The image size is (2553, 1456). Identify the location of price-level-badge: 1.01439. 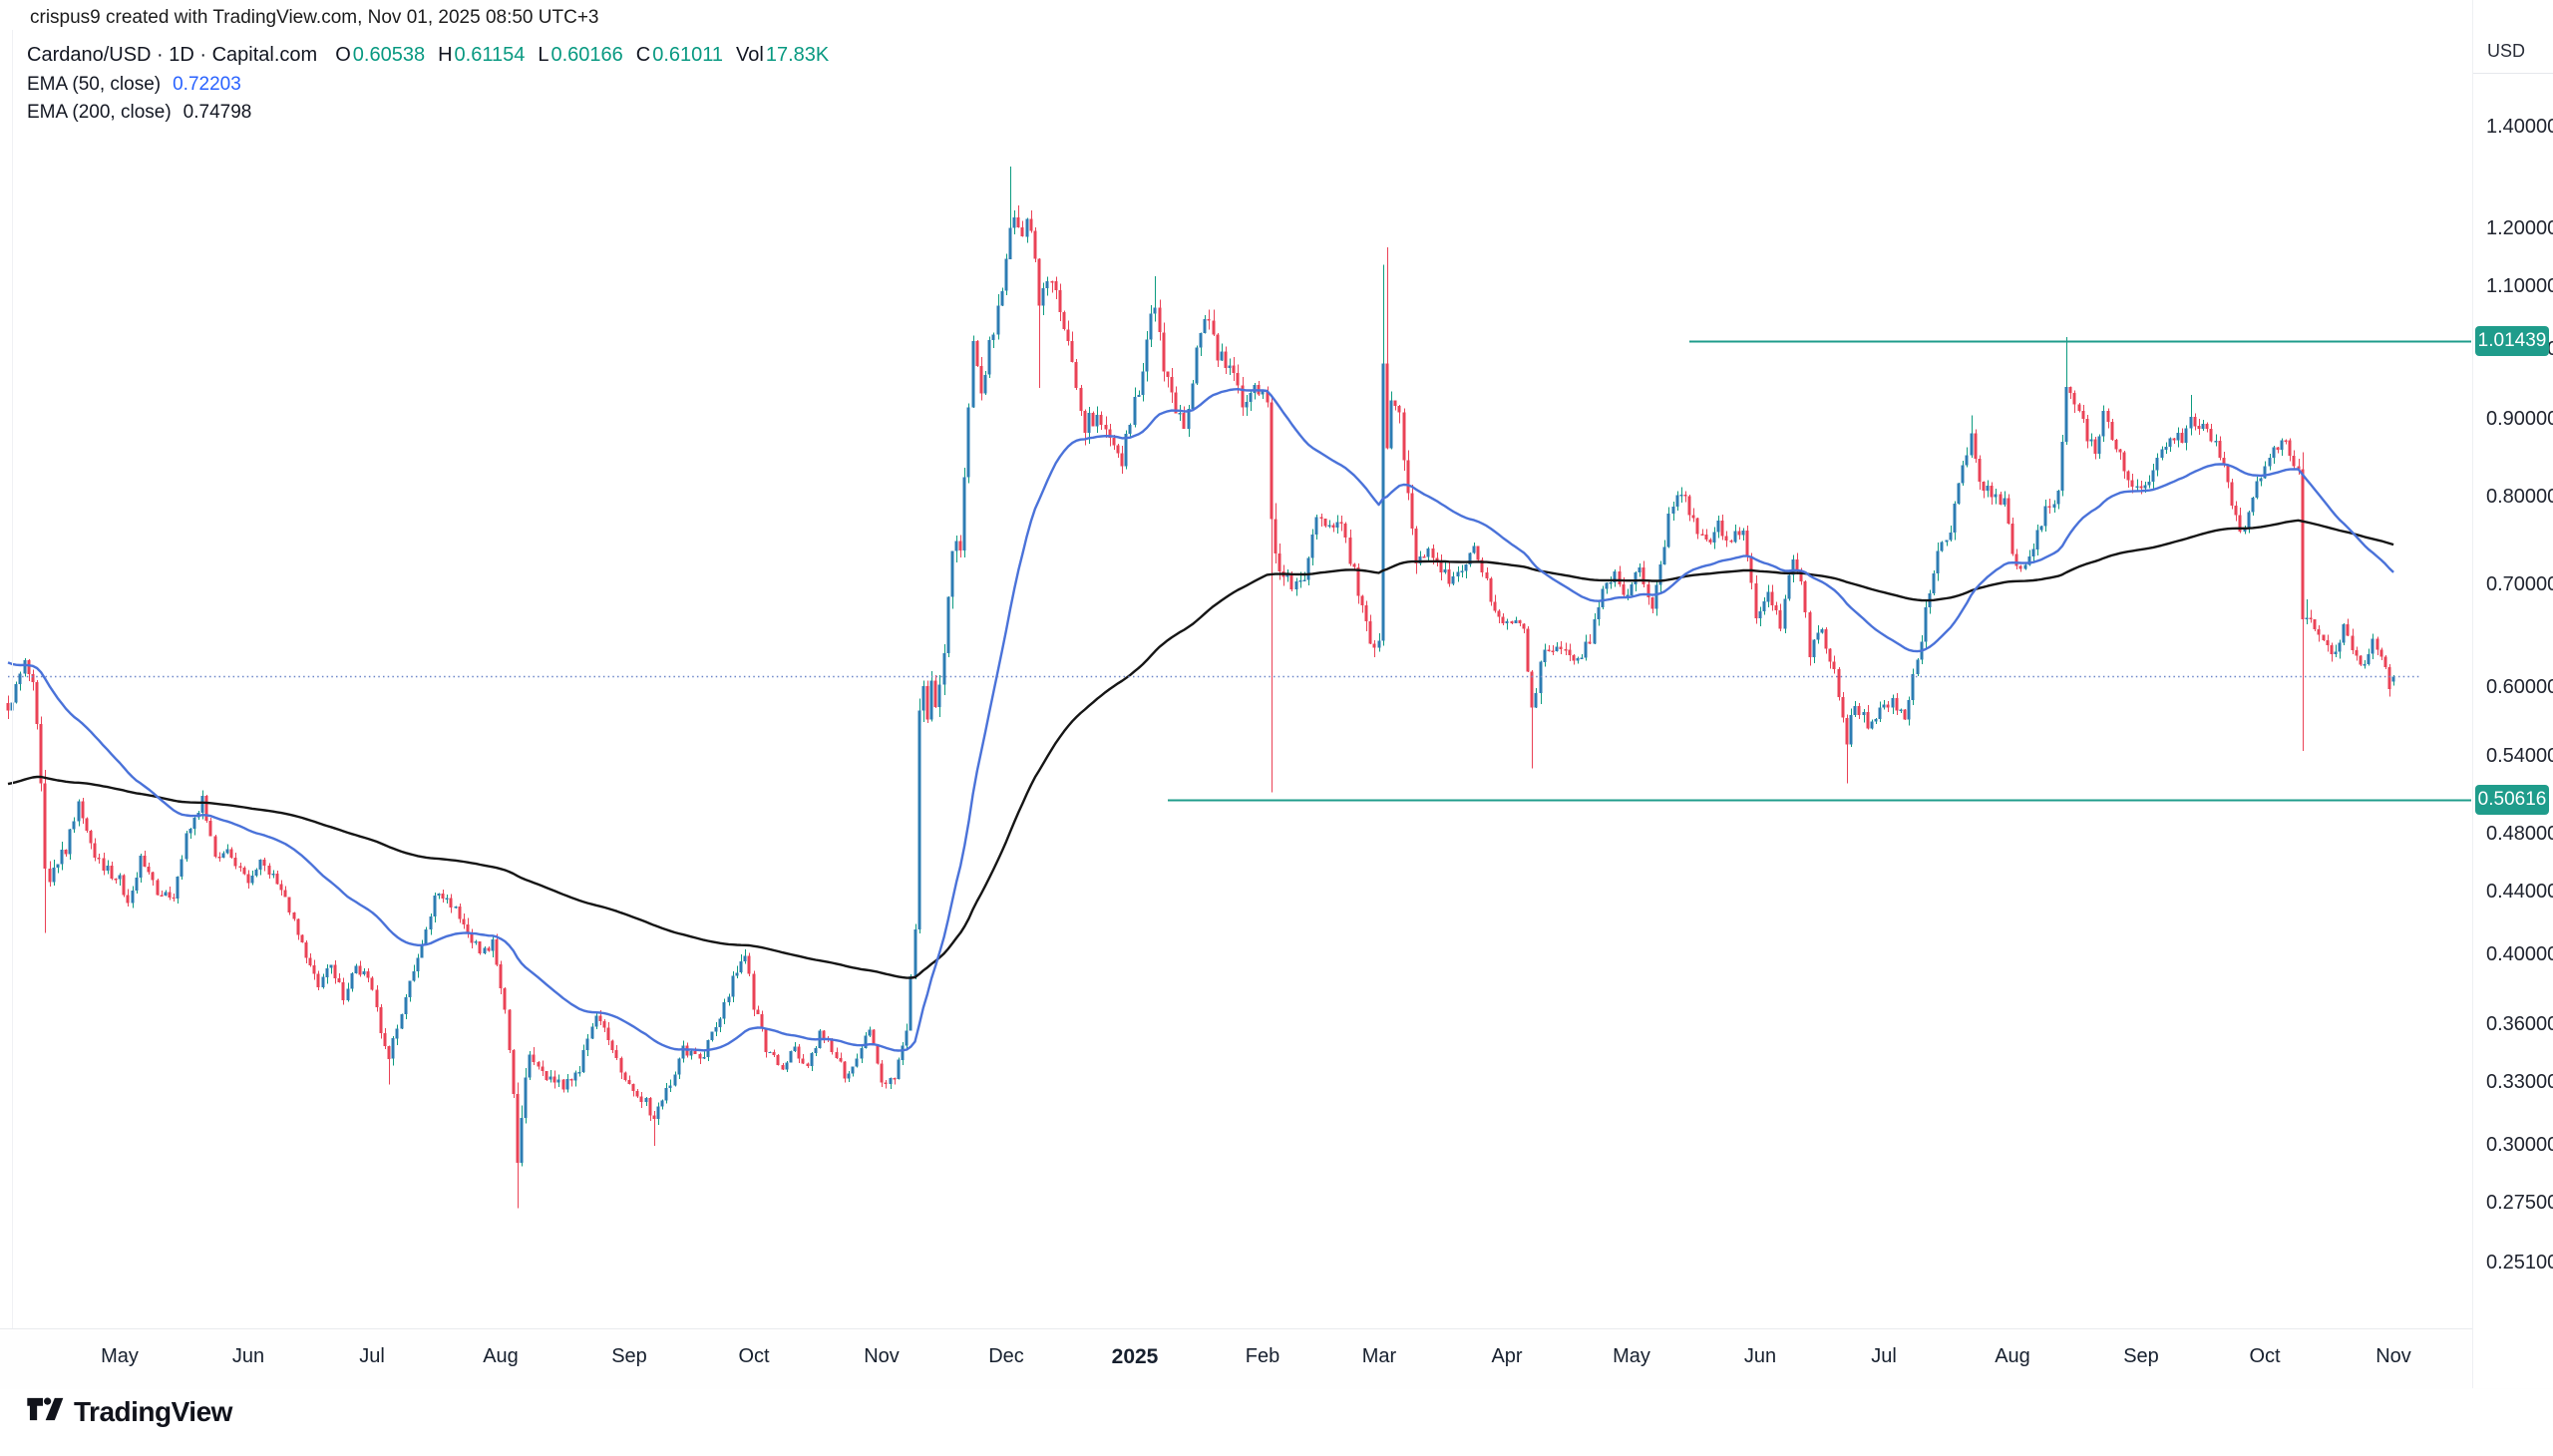
(2512, 340).